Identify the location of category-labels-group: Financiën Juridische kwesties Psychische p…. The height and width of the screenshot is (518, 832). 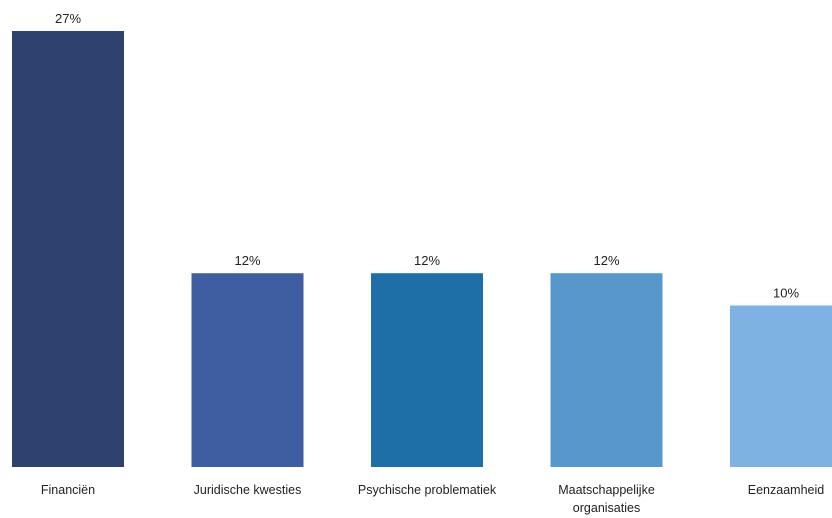
(432, 499).